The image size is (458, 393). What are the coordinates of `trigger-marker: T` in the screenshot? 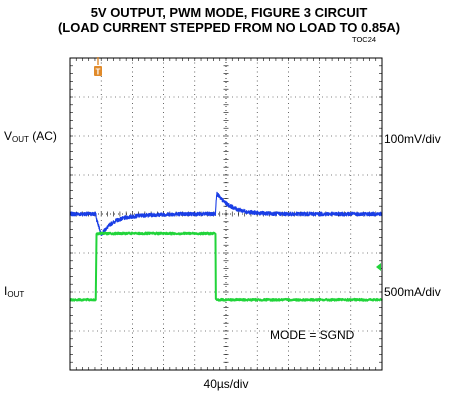 It's located at (98, 67).